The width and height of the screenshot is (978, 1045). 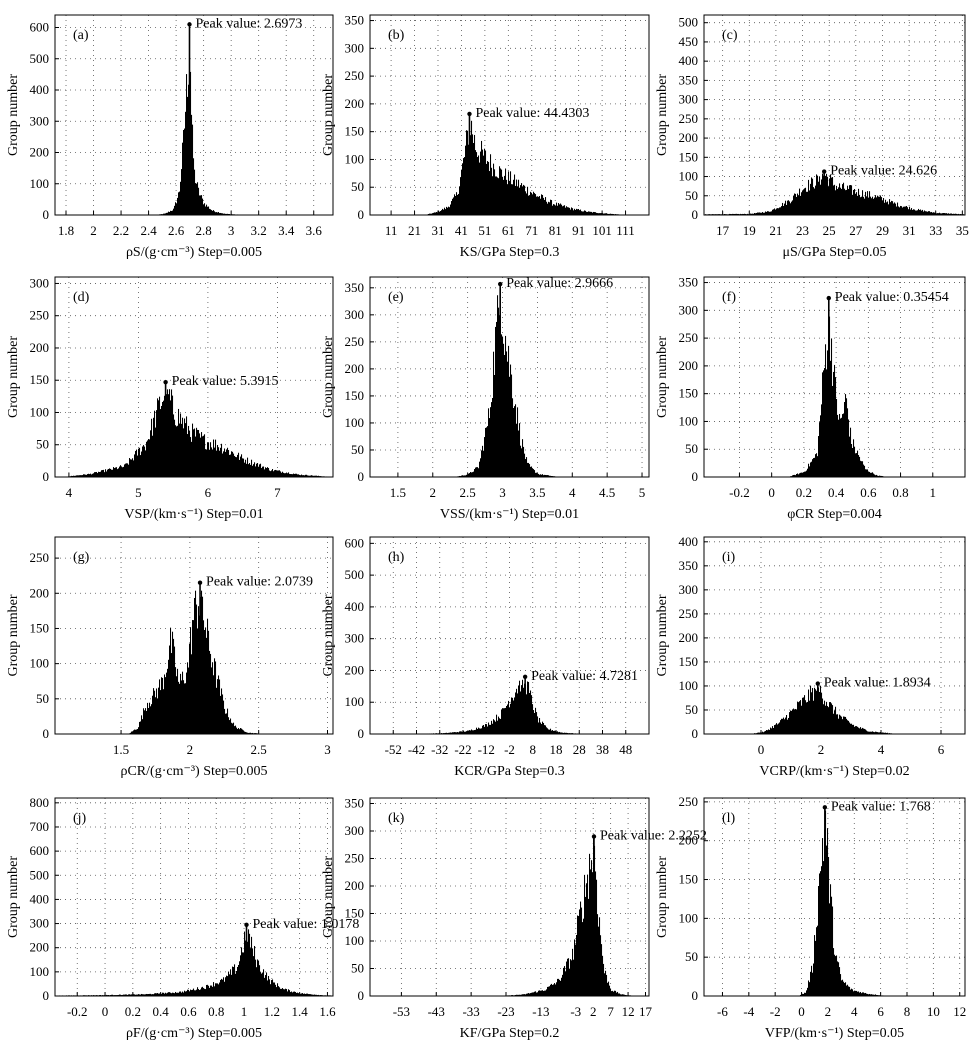 What do you see at coordinates (216, 1011) in the screenshot?
I see `x-tick-label: 0.8` at bounding box center [216, 1011].